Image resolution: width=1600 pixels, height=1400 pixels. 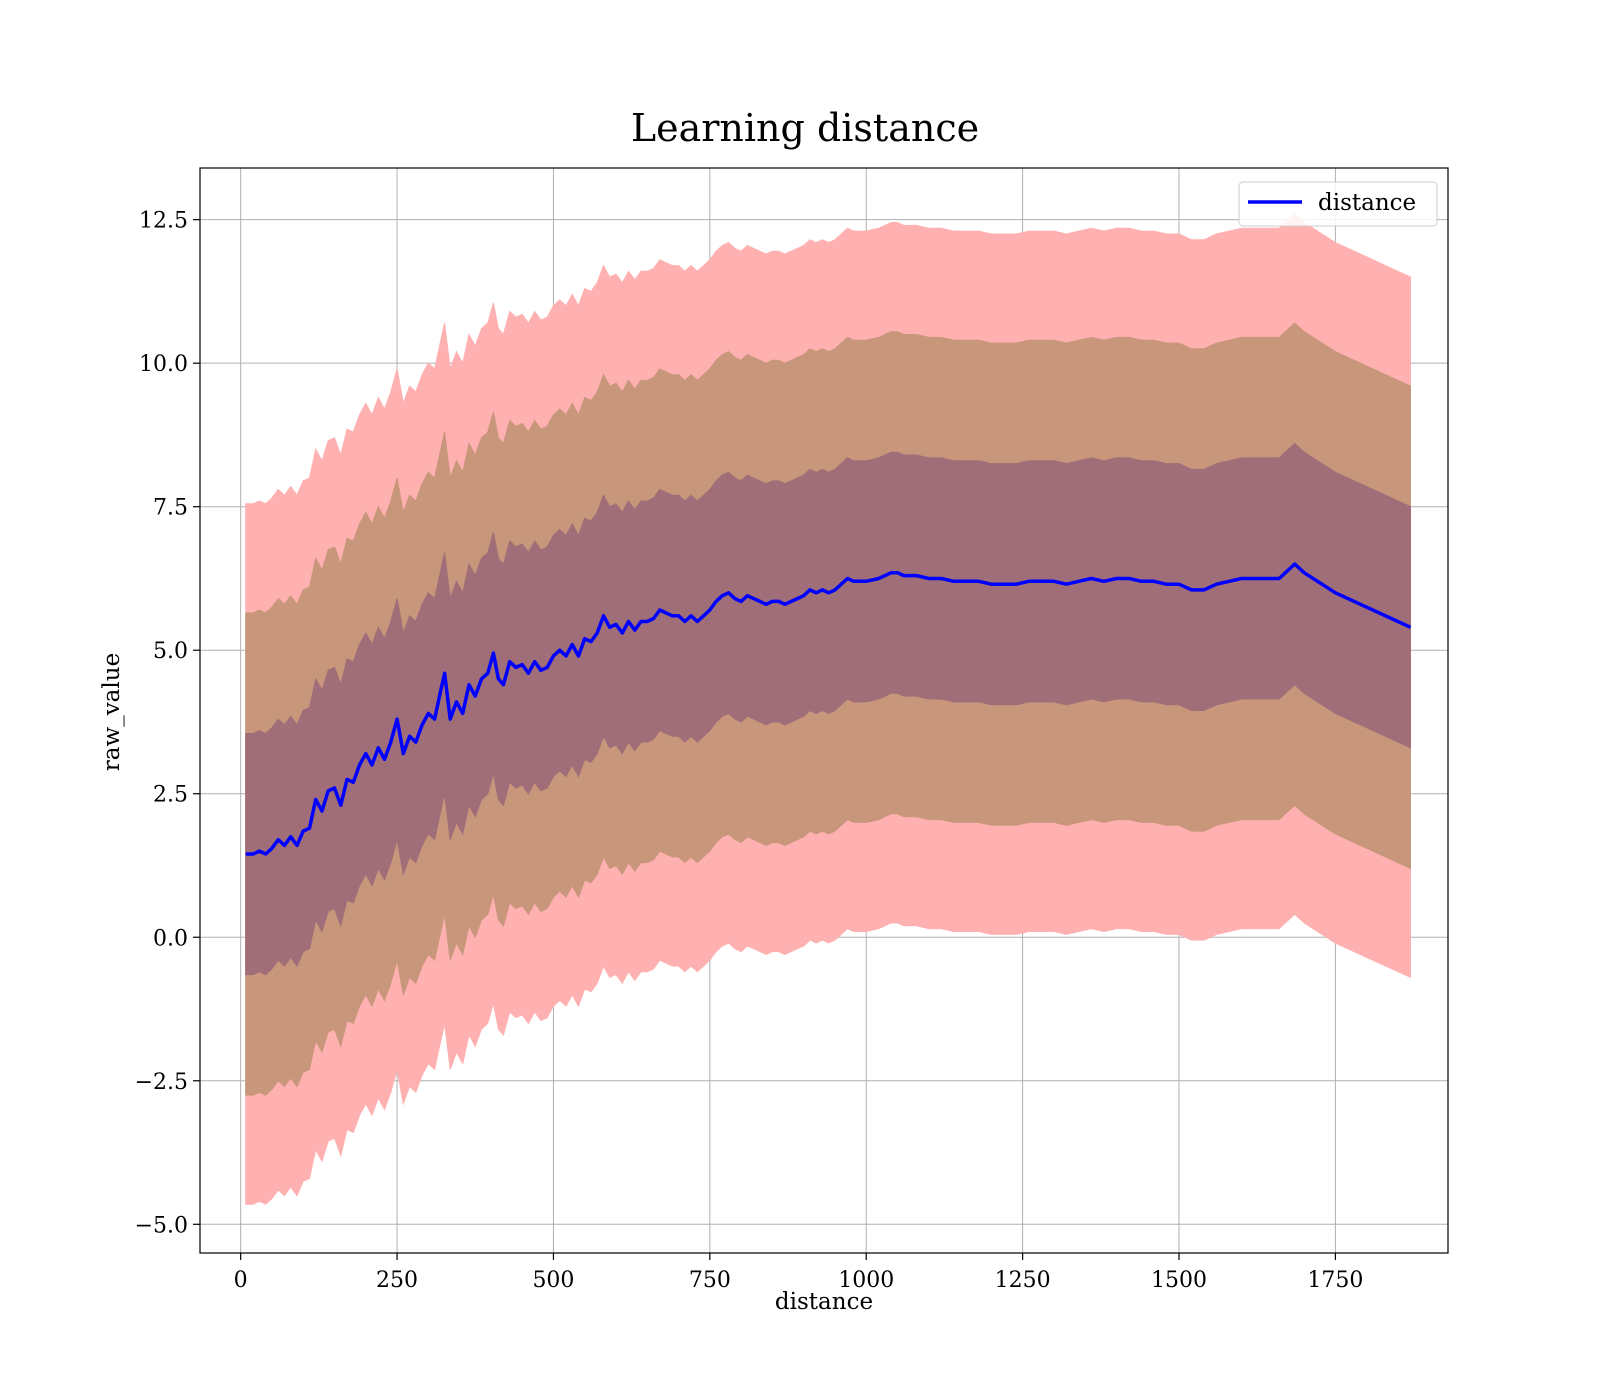 What do you see at coordinates (1335, 1280) in the screenshot?
I see `x-tick-label: 1750` at bounding box center [1335, 1280].